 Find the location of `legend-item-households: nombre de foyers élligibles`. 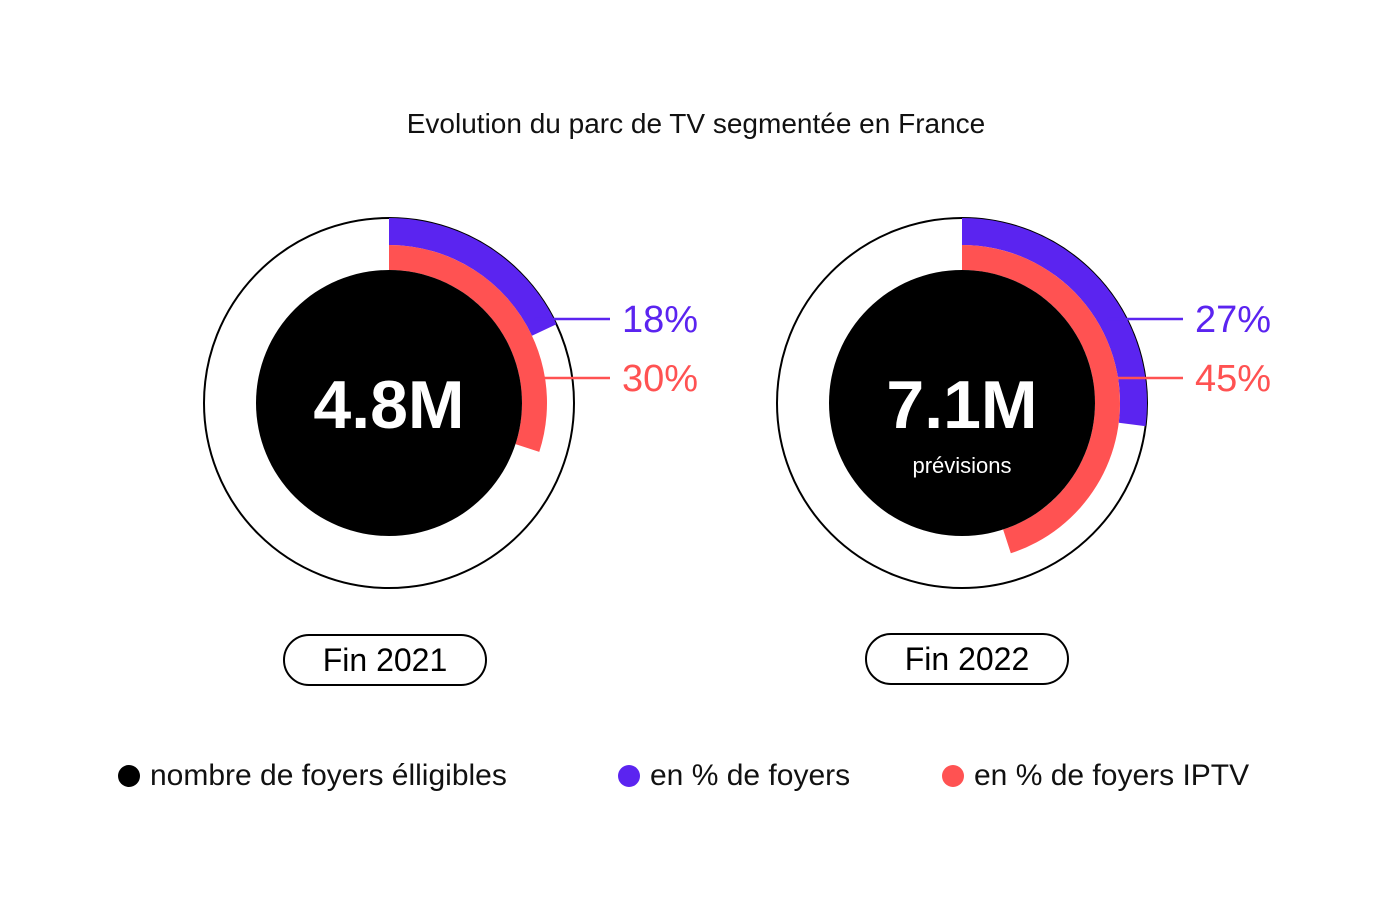

legend-item-households: nombre de foyers élligibles is located at coordinates (312, 776).